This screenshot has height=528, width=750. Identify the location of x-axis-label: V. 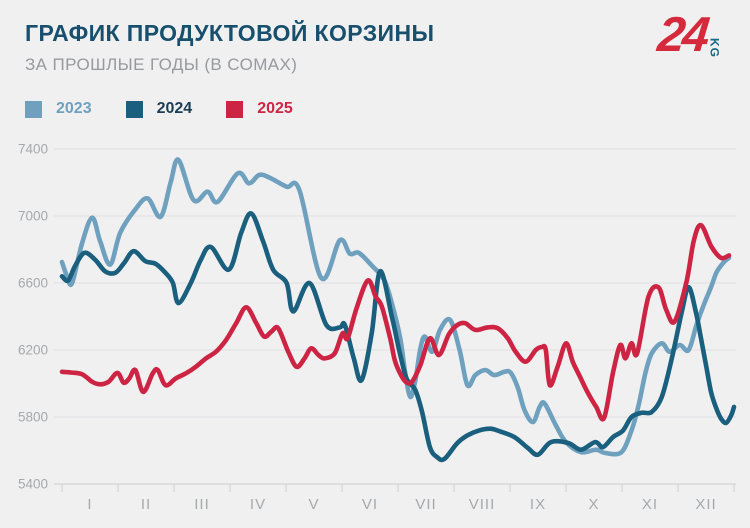
(313, 504).